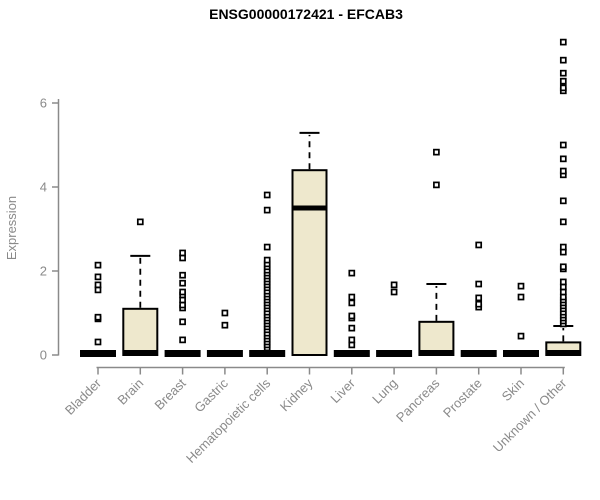 This screenshot has width=600, height=500. What do you see at coordinates (170, 393) in the screenshot?
I see `x-axis-category-label: Breast` at bounding box center [170, 393].